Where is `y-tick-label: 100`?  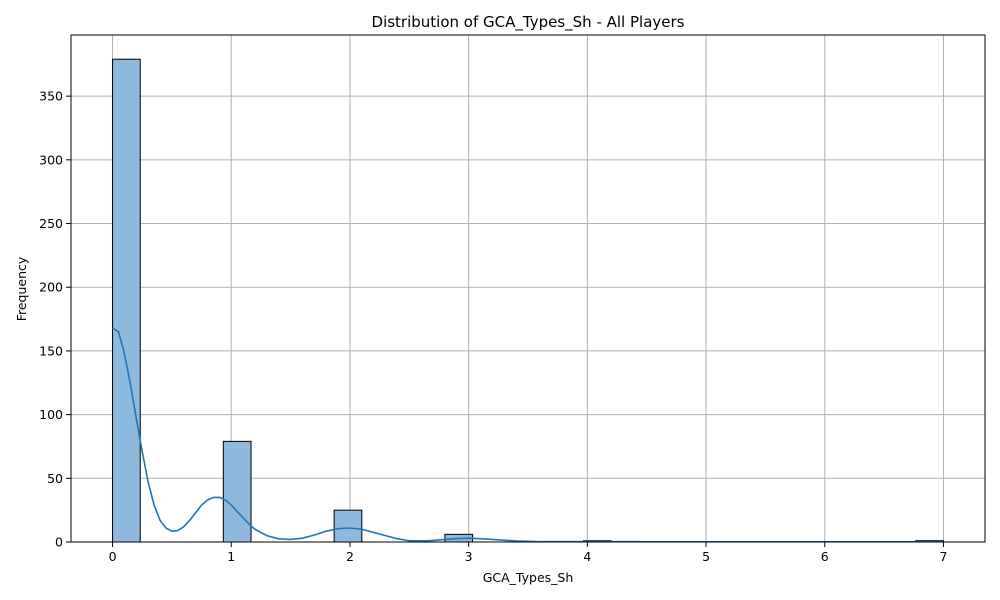 y-tick-label: 100 is located at coordinates (51, 414).